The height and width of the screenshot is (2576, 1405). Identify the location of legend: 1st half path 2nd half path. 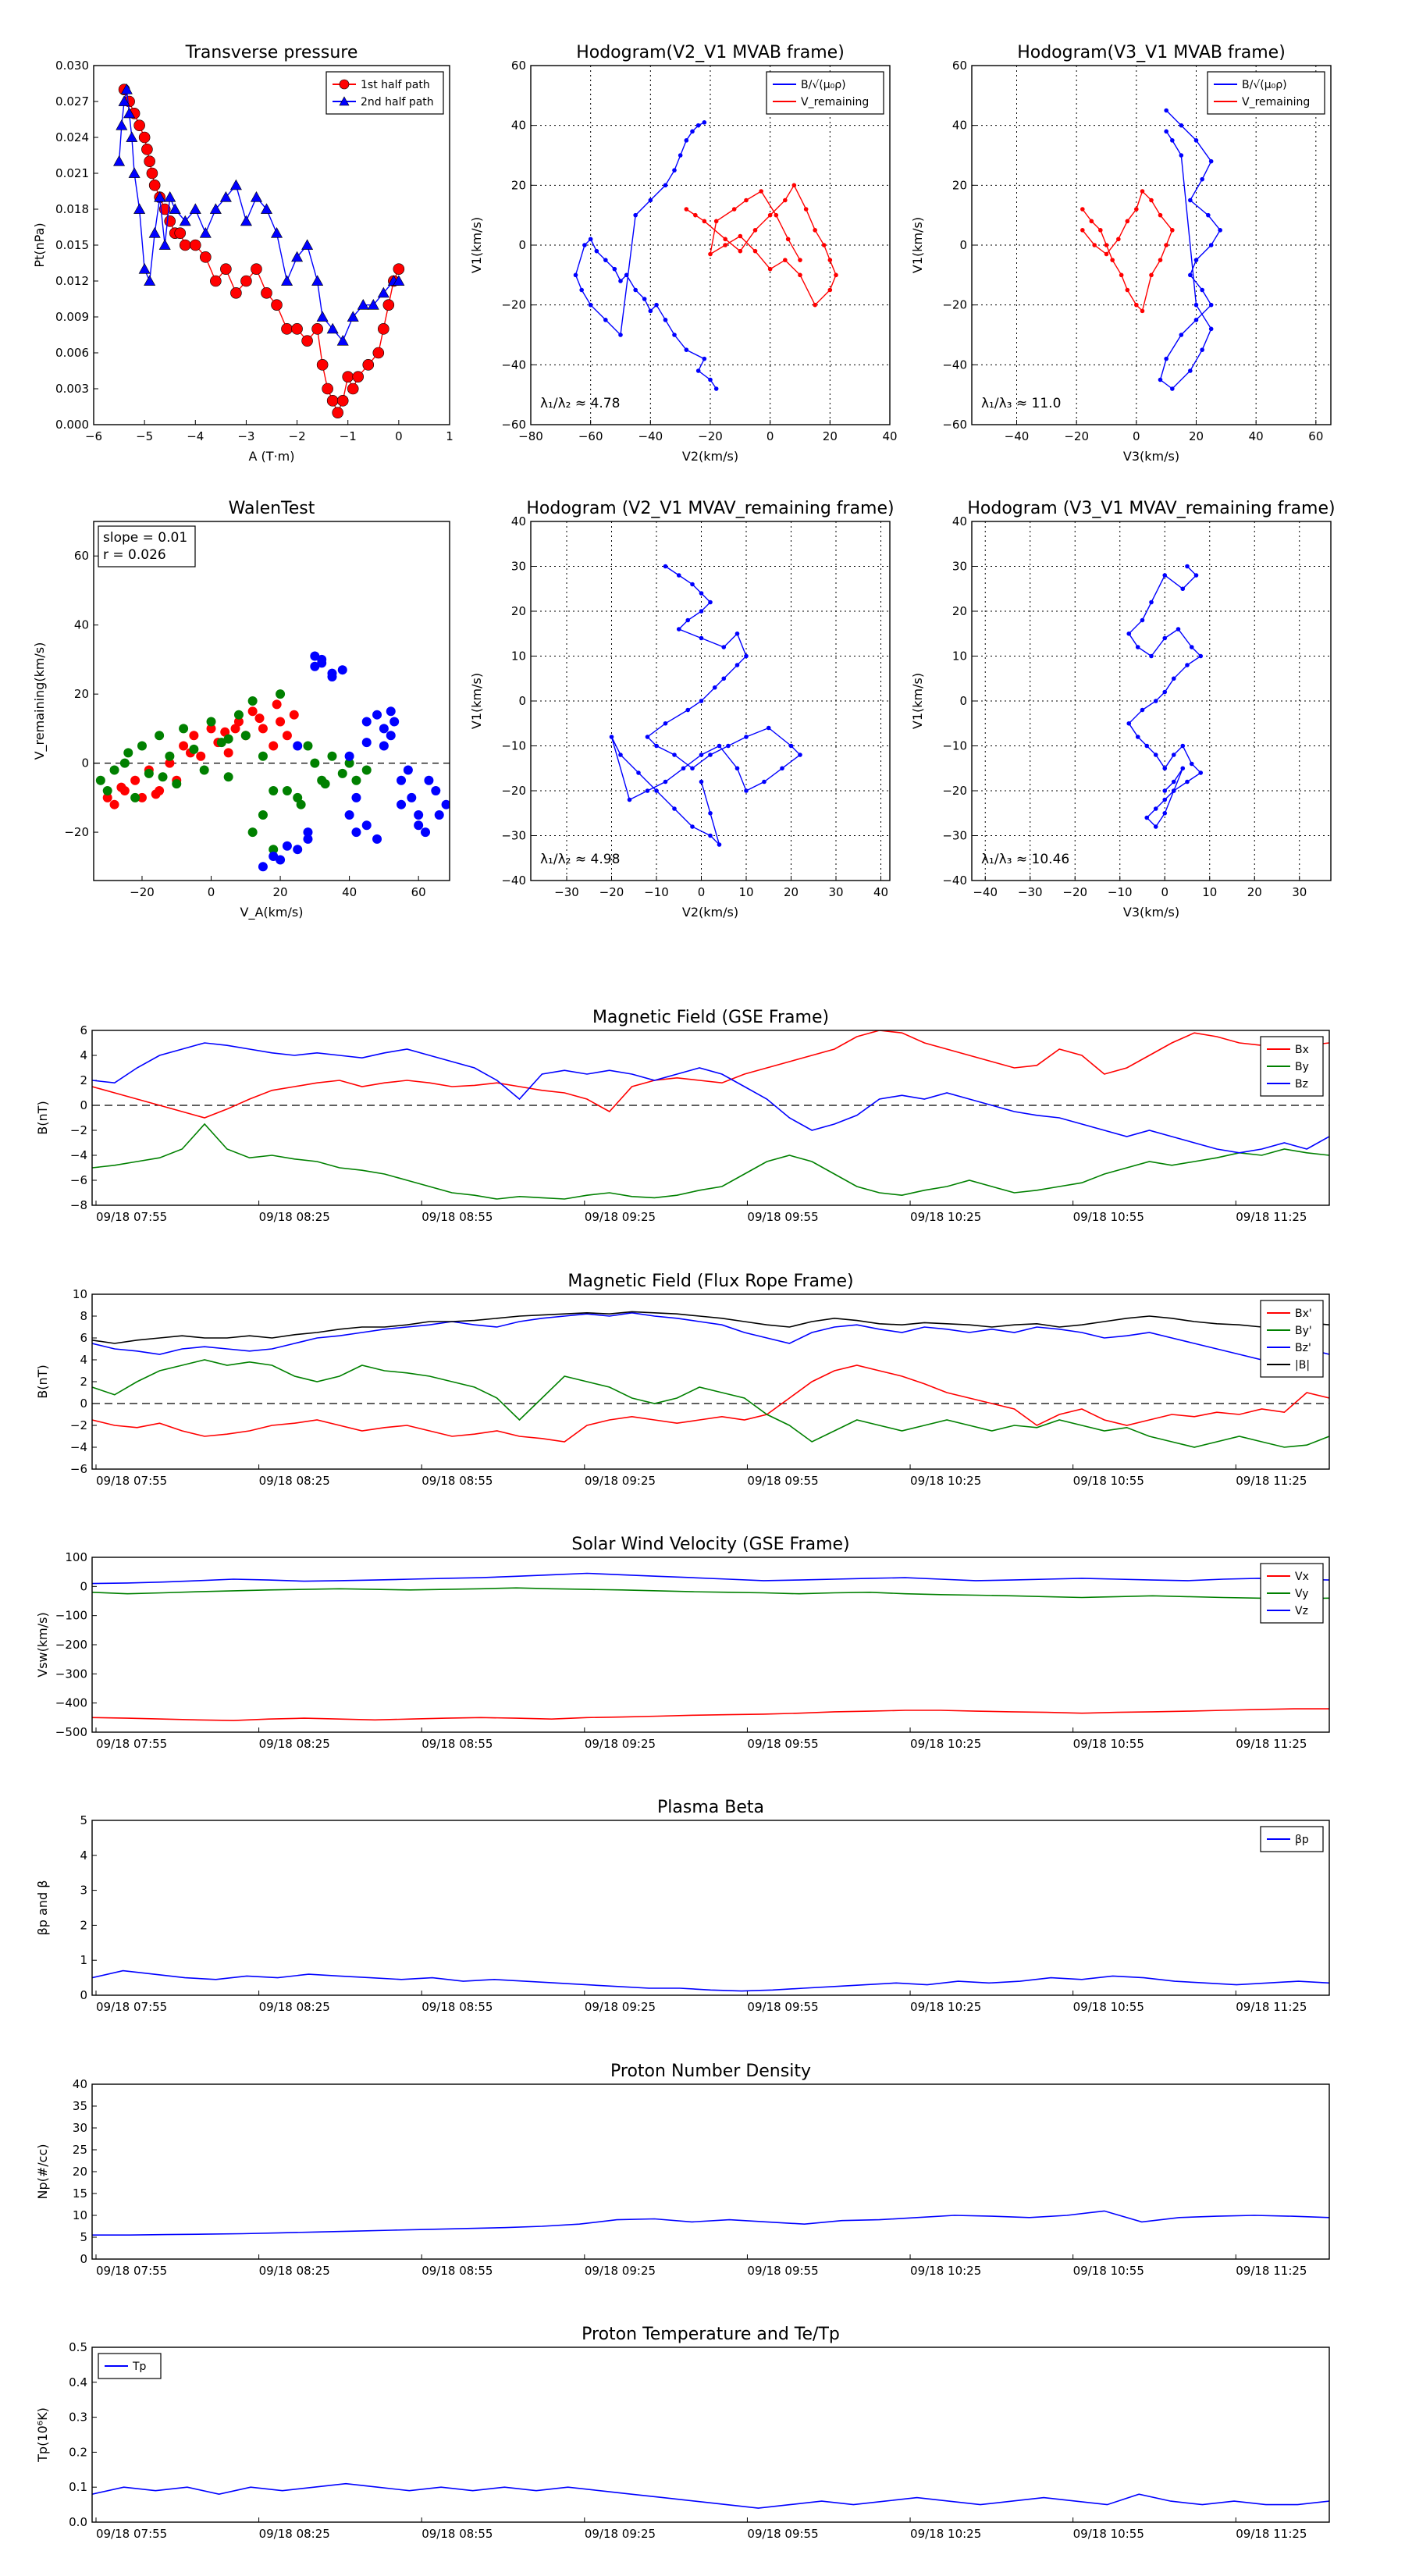
(385, 93).